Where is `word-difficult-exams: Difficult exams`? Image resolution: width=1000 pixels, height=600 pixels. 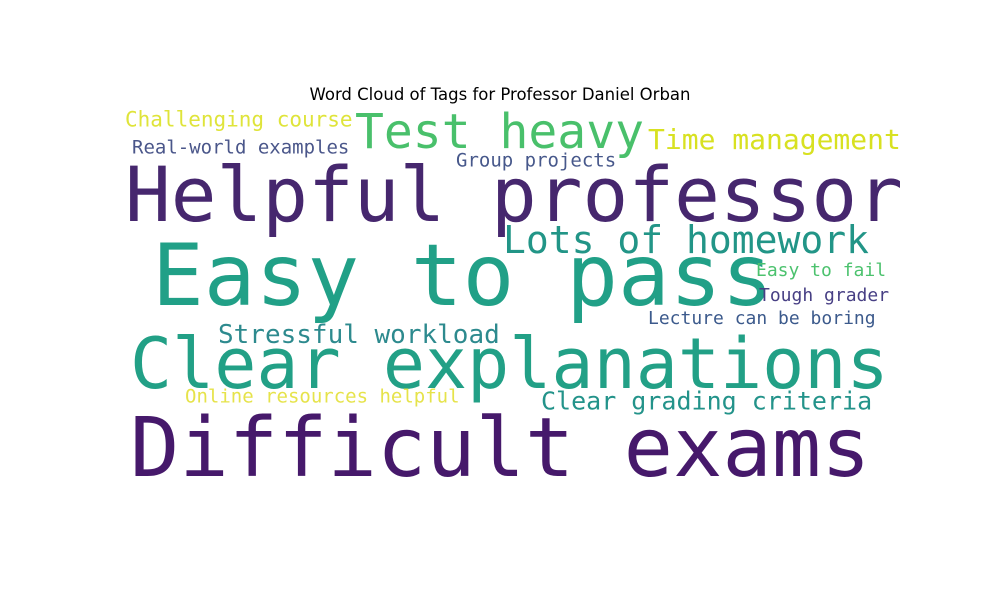
word-difficult-exams: Difficult exams is located at coordinates (500, 448).